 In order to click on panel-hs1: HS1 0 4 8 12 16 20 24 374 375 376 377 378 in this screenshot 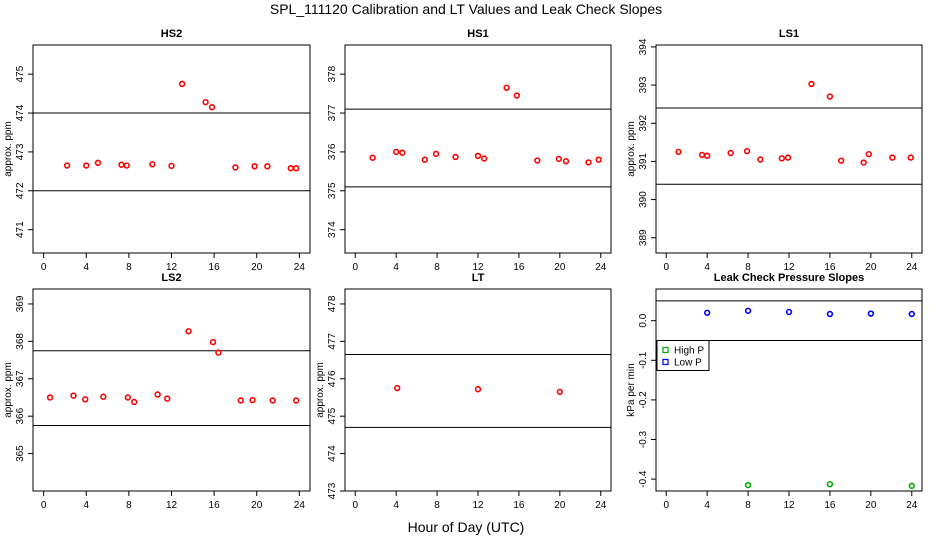, I will do `click(469, 150)`.